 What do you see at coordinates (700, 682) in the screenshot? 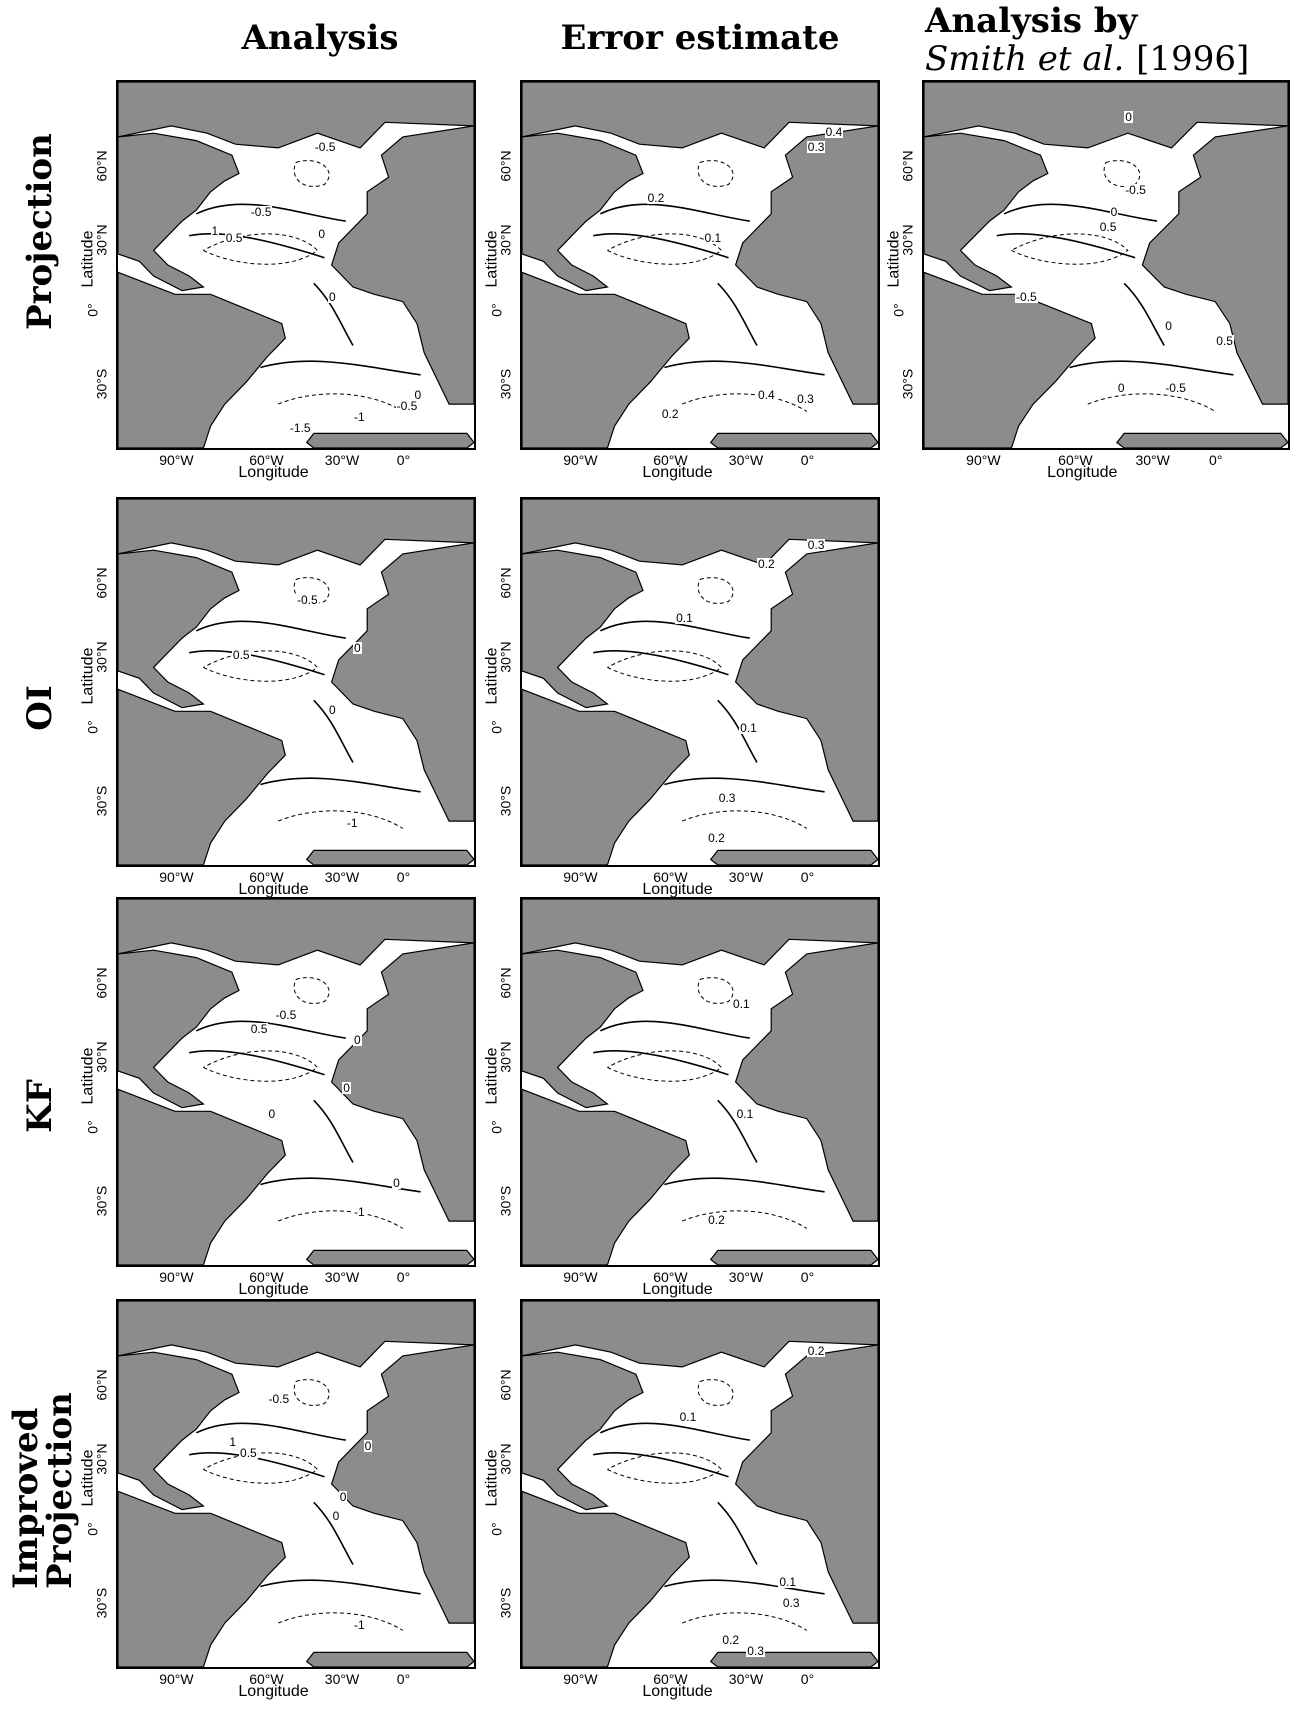
I see `map-panel-oi-error: 0.3 0.2 0.1 0.1 0.3 0.2` at bounding box center [700, 682].